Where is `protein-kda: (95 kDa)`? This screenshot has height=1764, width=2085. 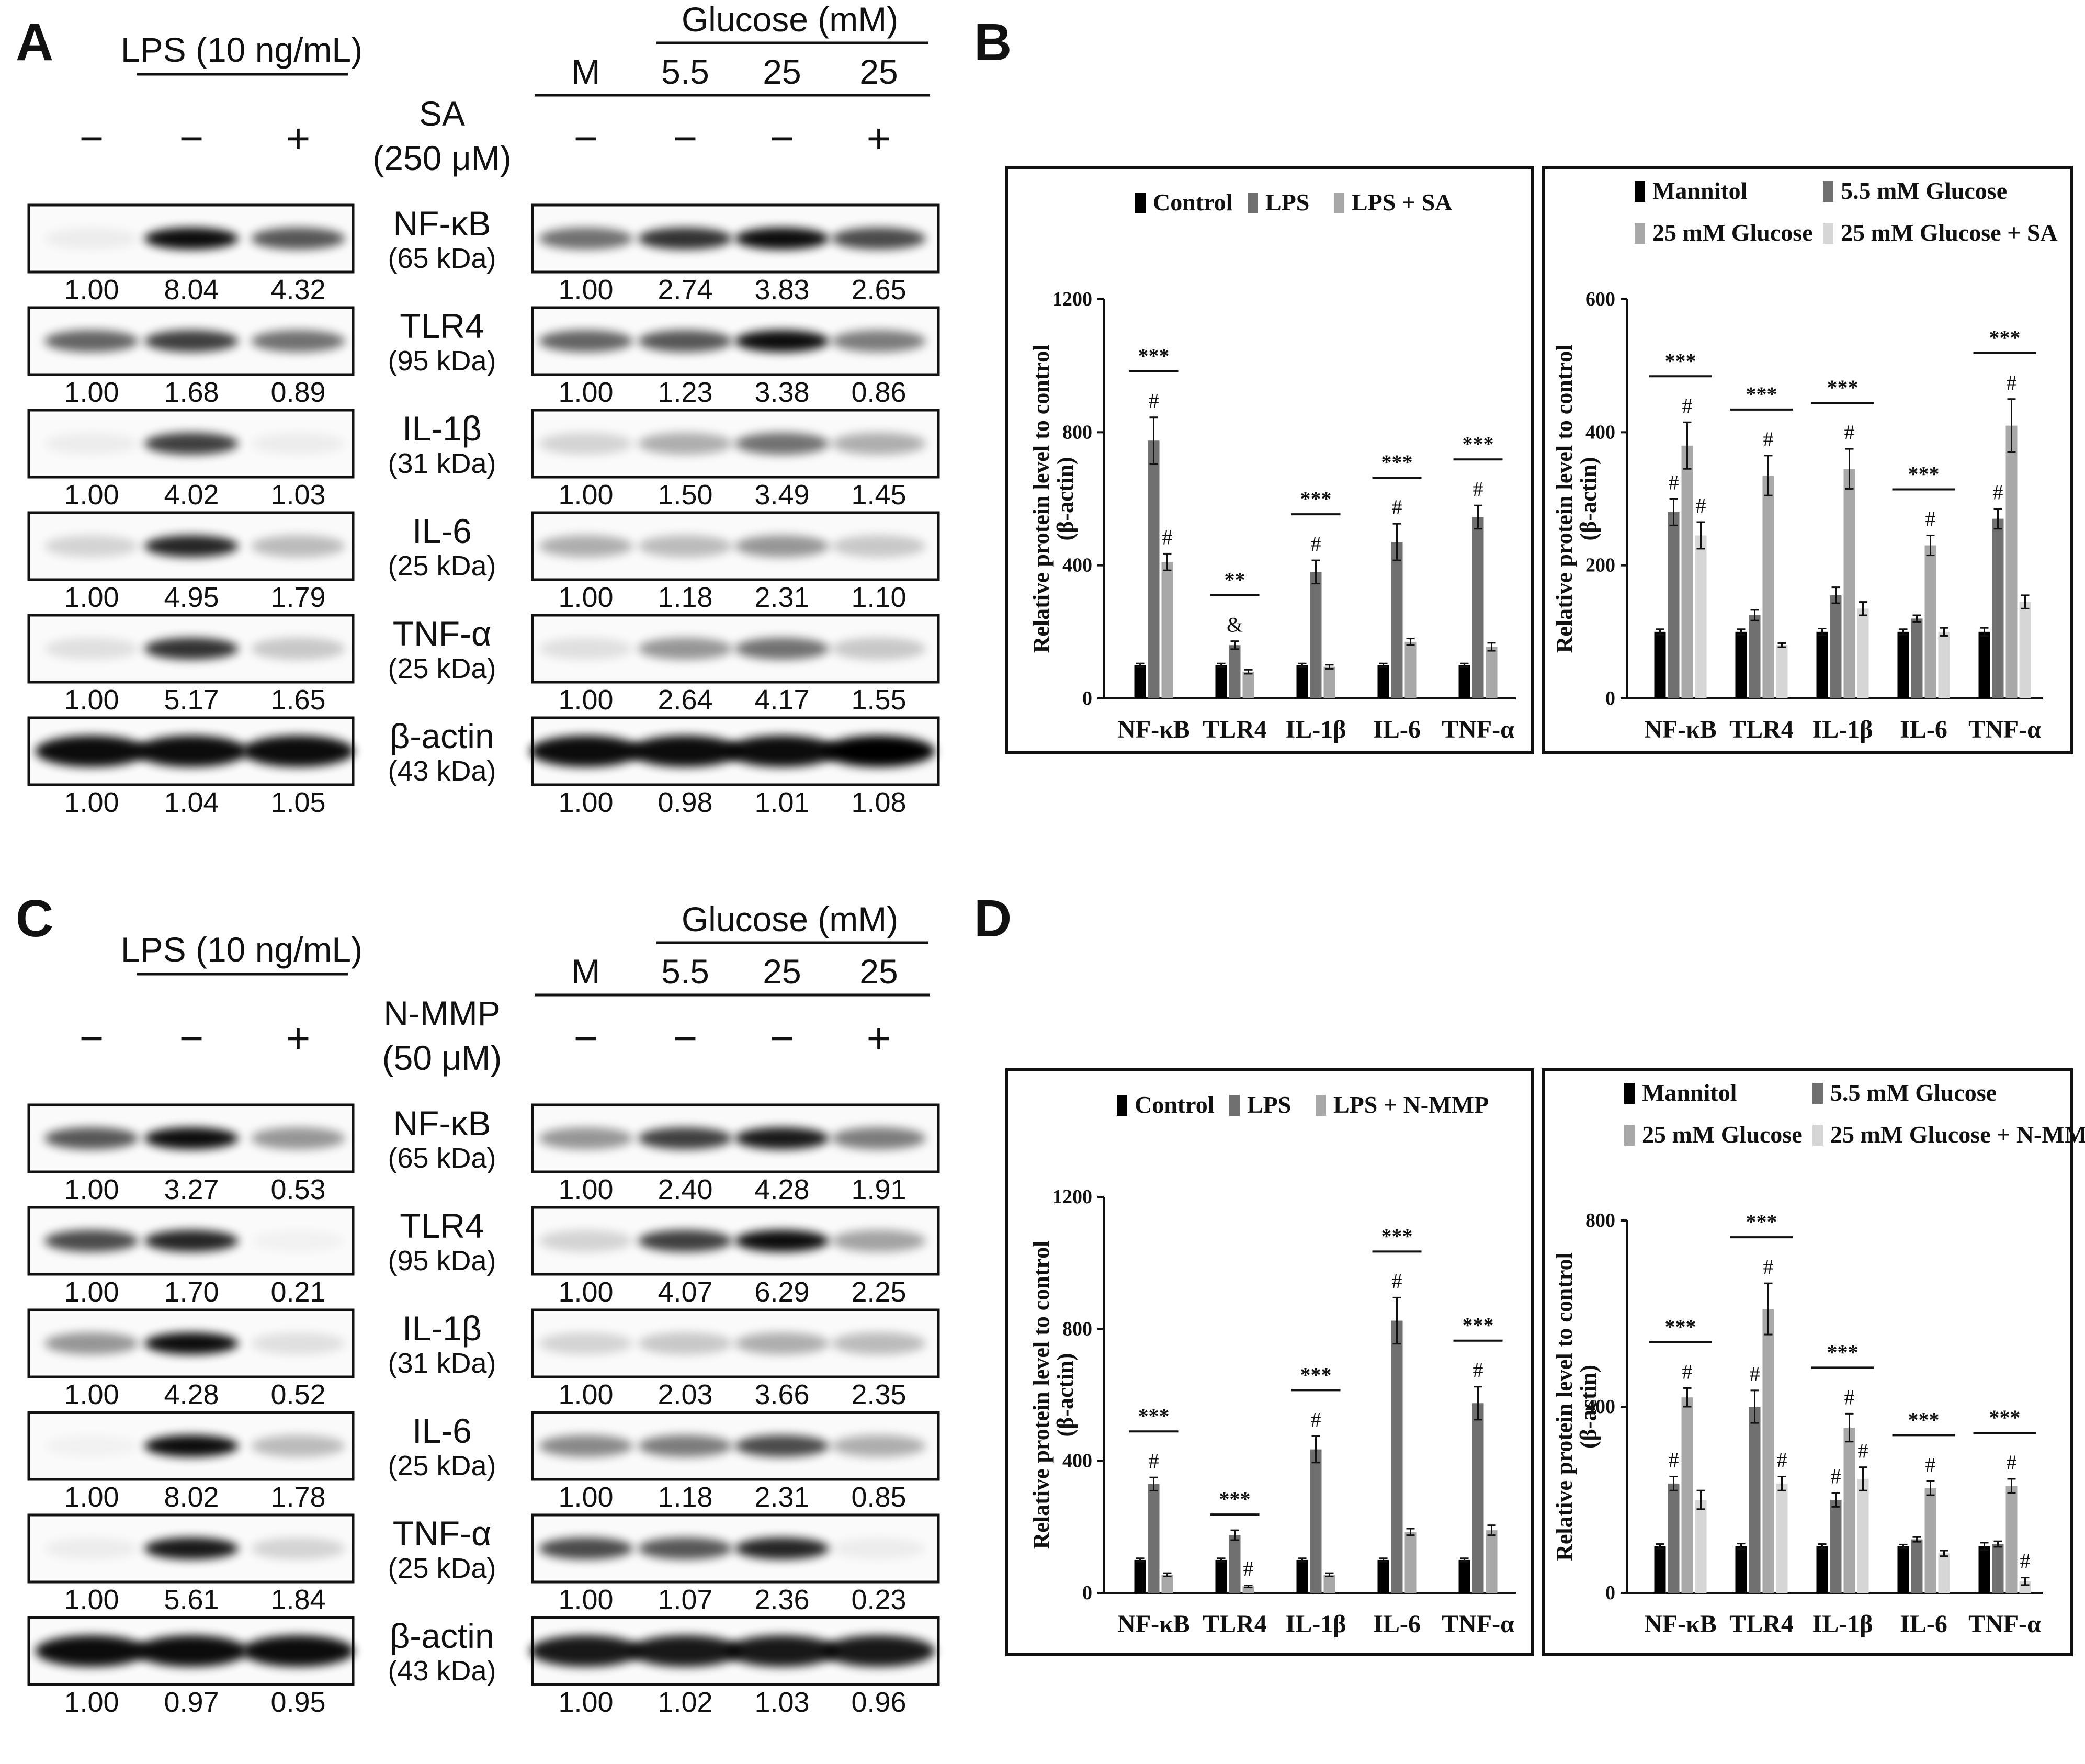
protein-kda: (95 kDa) is located at coordinates (442, 361).